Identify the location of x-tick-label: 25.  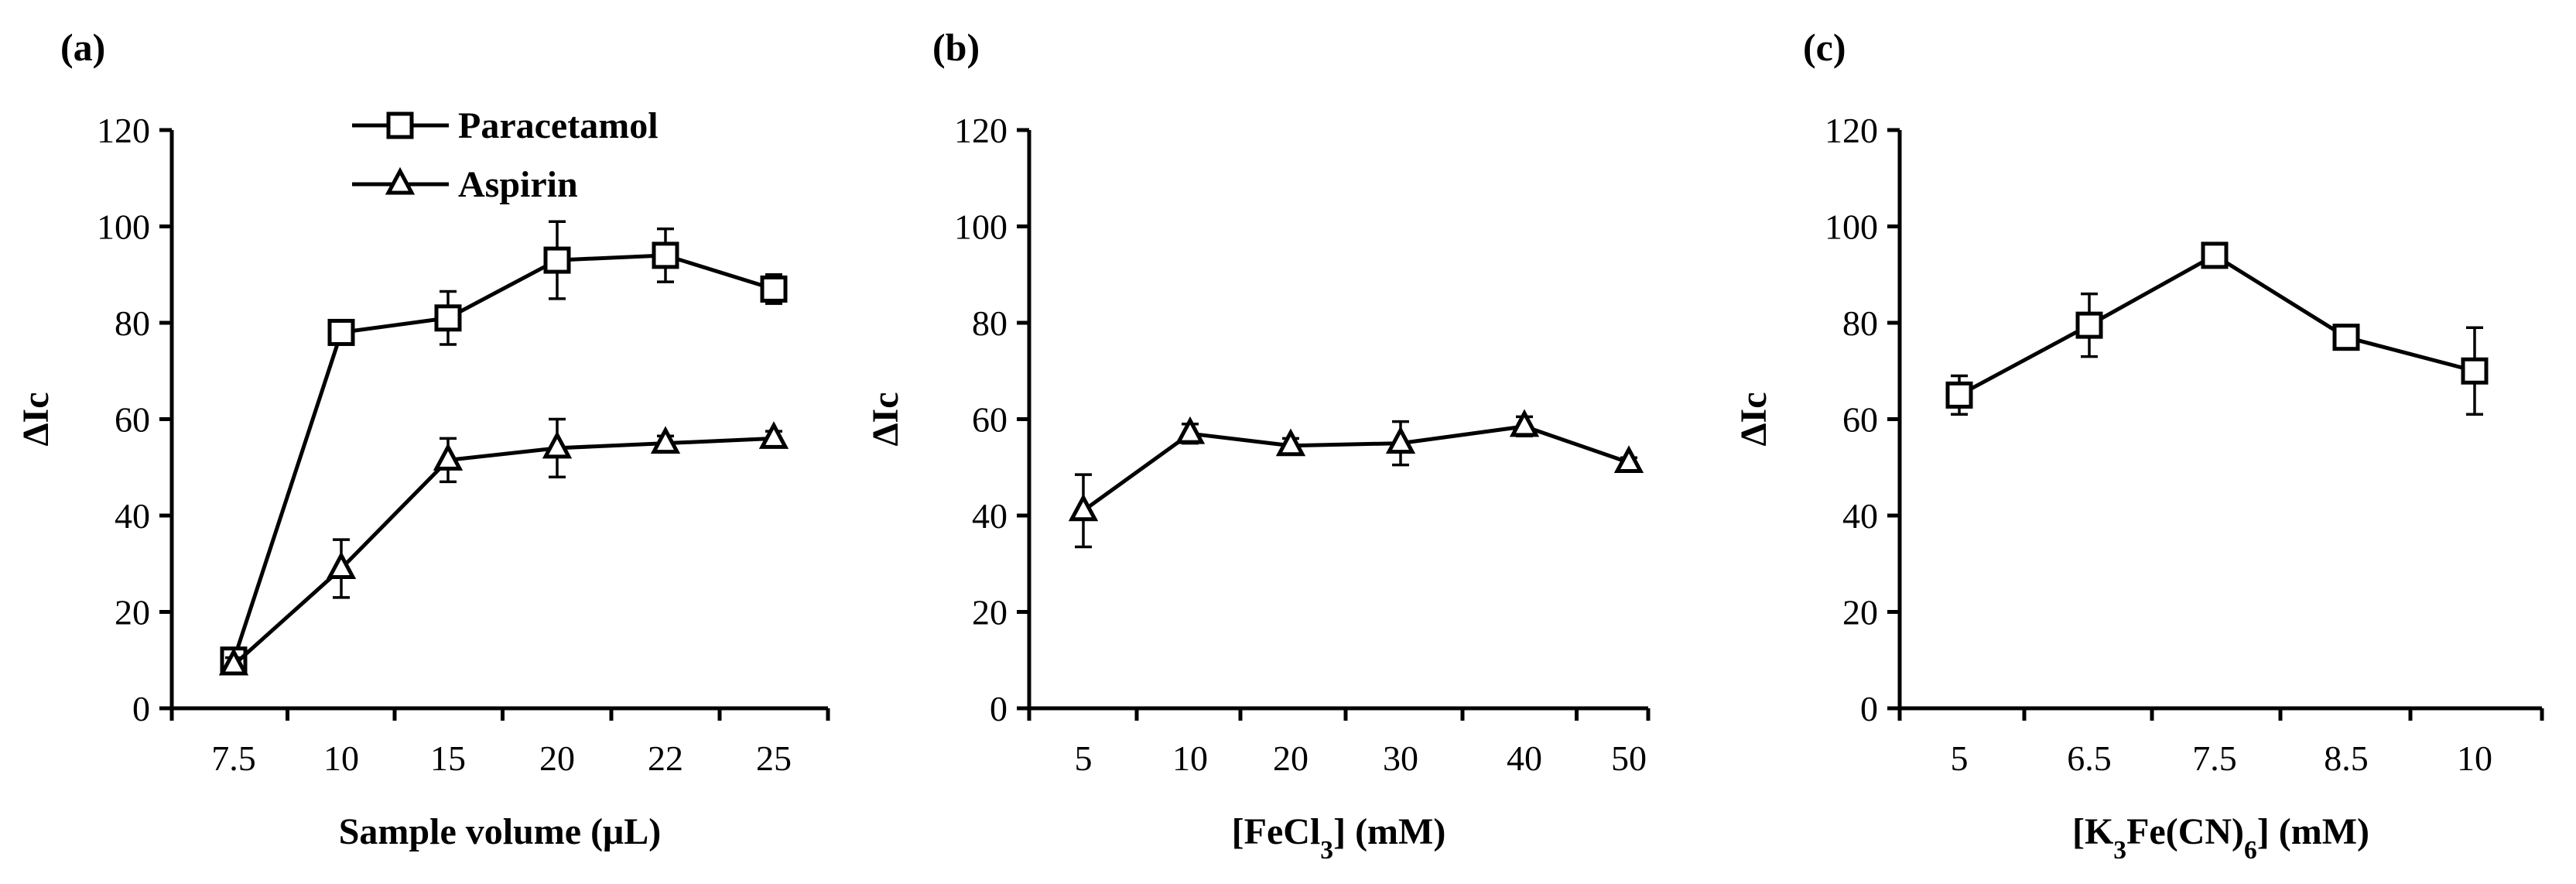
(774, 758).